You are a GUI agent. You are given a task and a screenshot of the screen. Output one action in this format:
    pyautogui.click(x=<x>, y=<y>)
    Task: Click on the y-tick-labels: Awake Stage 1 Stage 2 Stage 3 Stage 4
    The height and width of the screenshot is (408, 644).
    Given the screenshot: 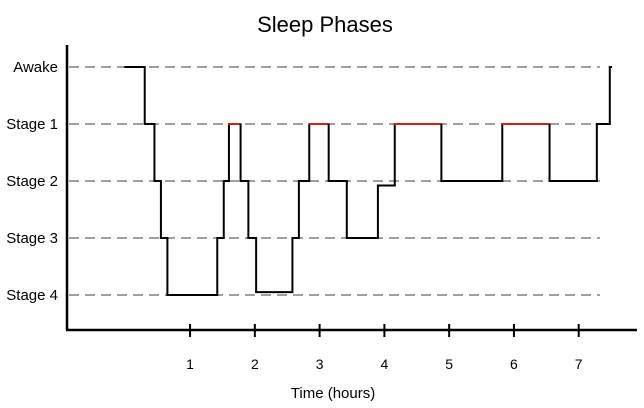 What is the action you would take?
    pyautogui.click(x=32, y=181)
    